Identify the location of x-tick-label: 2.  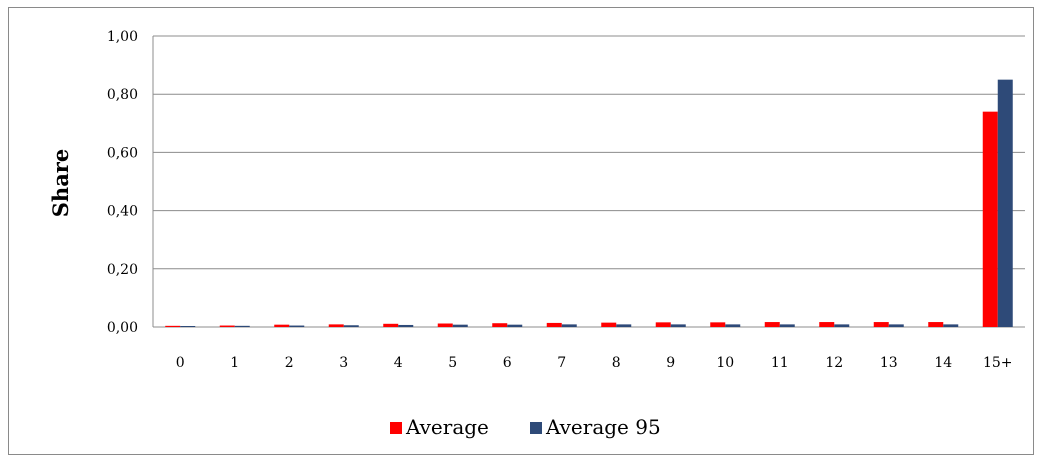
(289, 363).